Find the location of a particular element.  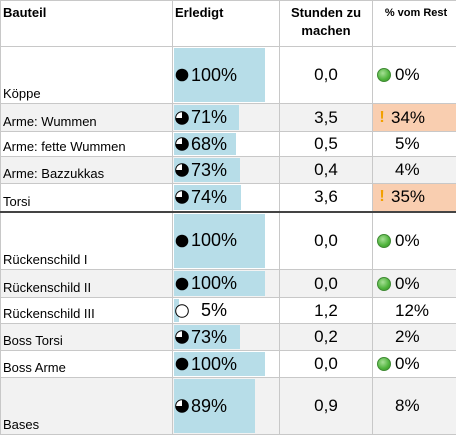

table-row: Rückenschild I 100% 0,0 0% is located at coordinates (228, 241).